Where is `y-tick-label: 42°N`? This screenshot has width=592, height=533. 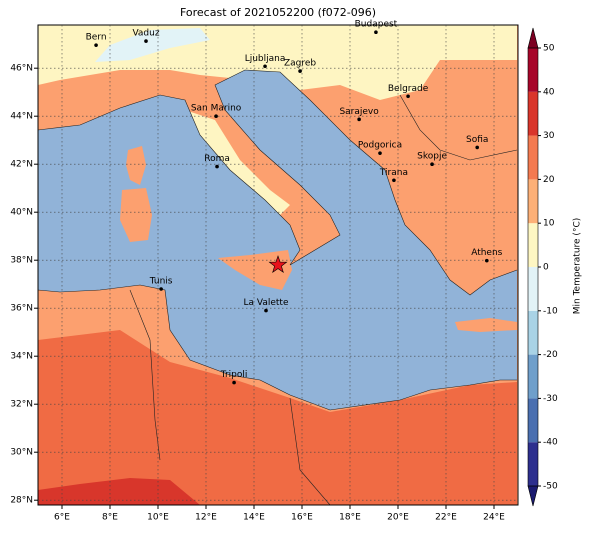 y-tick-label: 42°N is located at coordinates (21, 165).